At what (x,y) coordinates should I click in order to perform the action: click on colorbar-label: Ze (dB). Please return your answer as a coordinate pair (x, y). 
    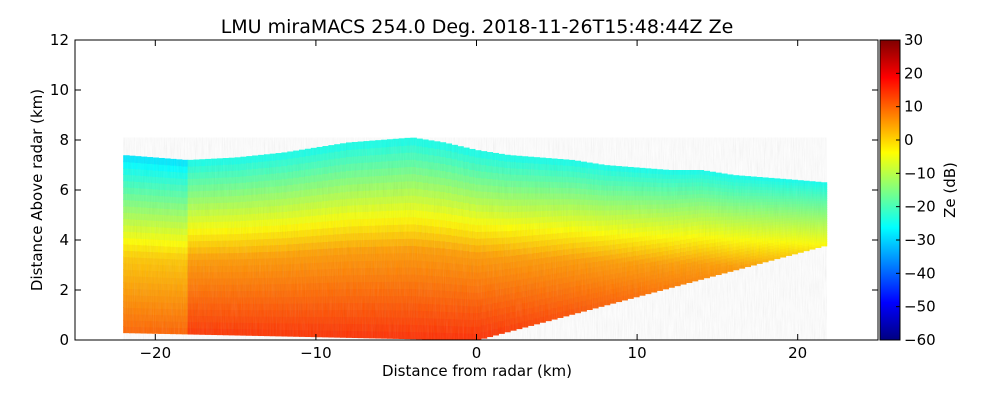
    Looking at the image, I should click on (950, 190).